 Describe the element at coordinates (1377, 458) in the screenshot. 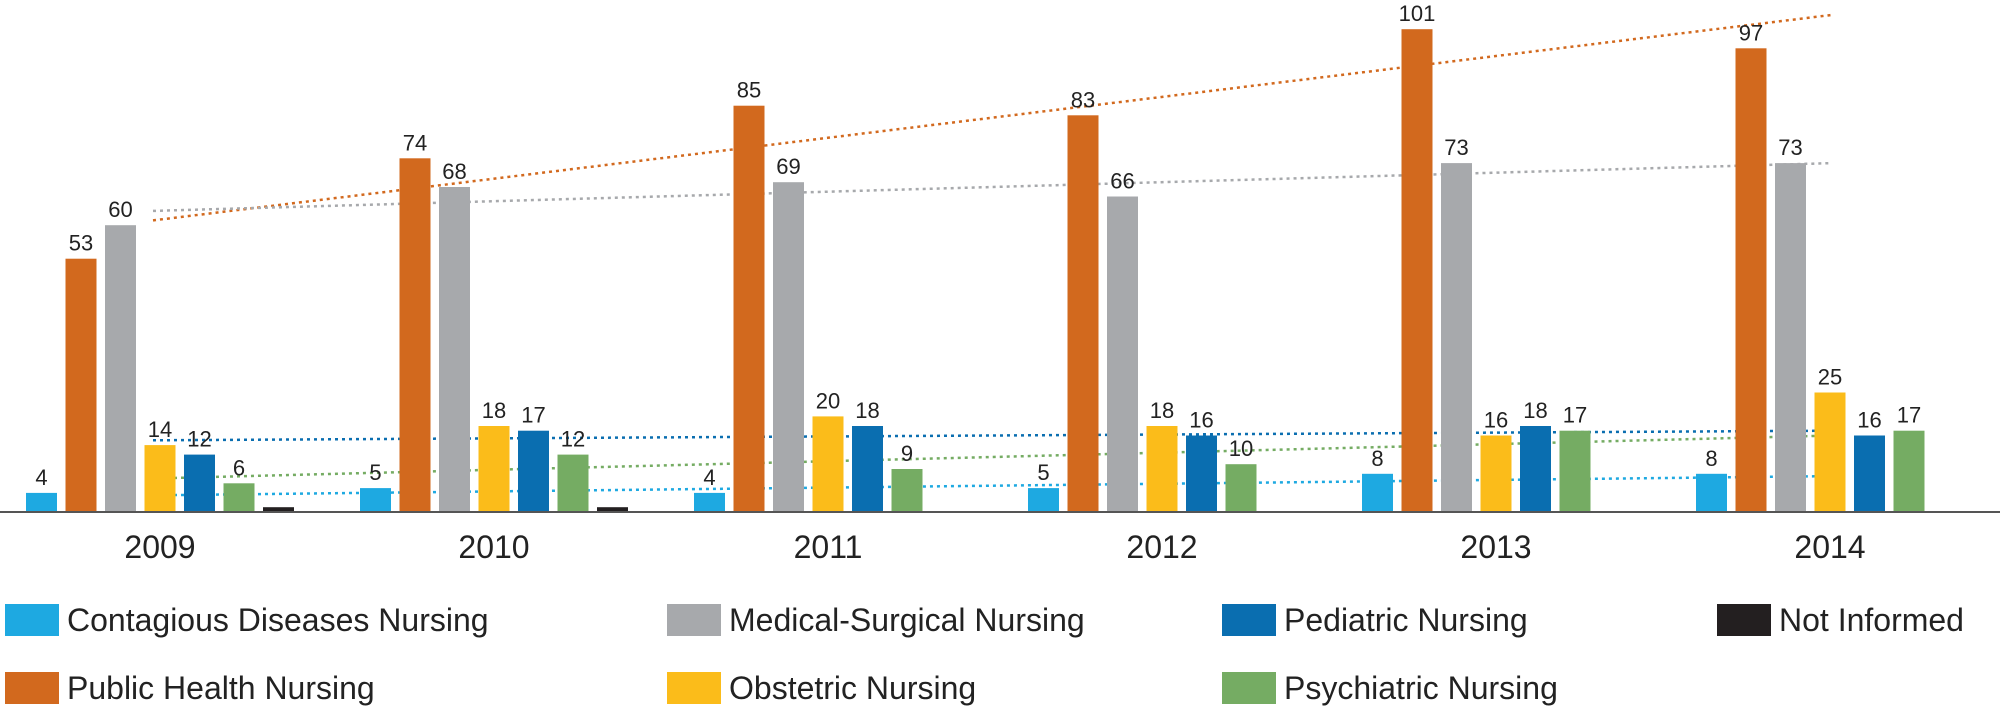

I see `data-label-contagious-diseases-nursing-2013: 8` at that location.